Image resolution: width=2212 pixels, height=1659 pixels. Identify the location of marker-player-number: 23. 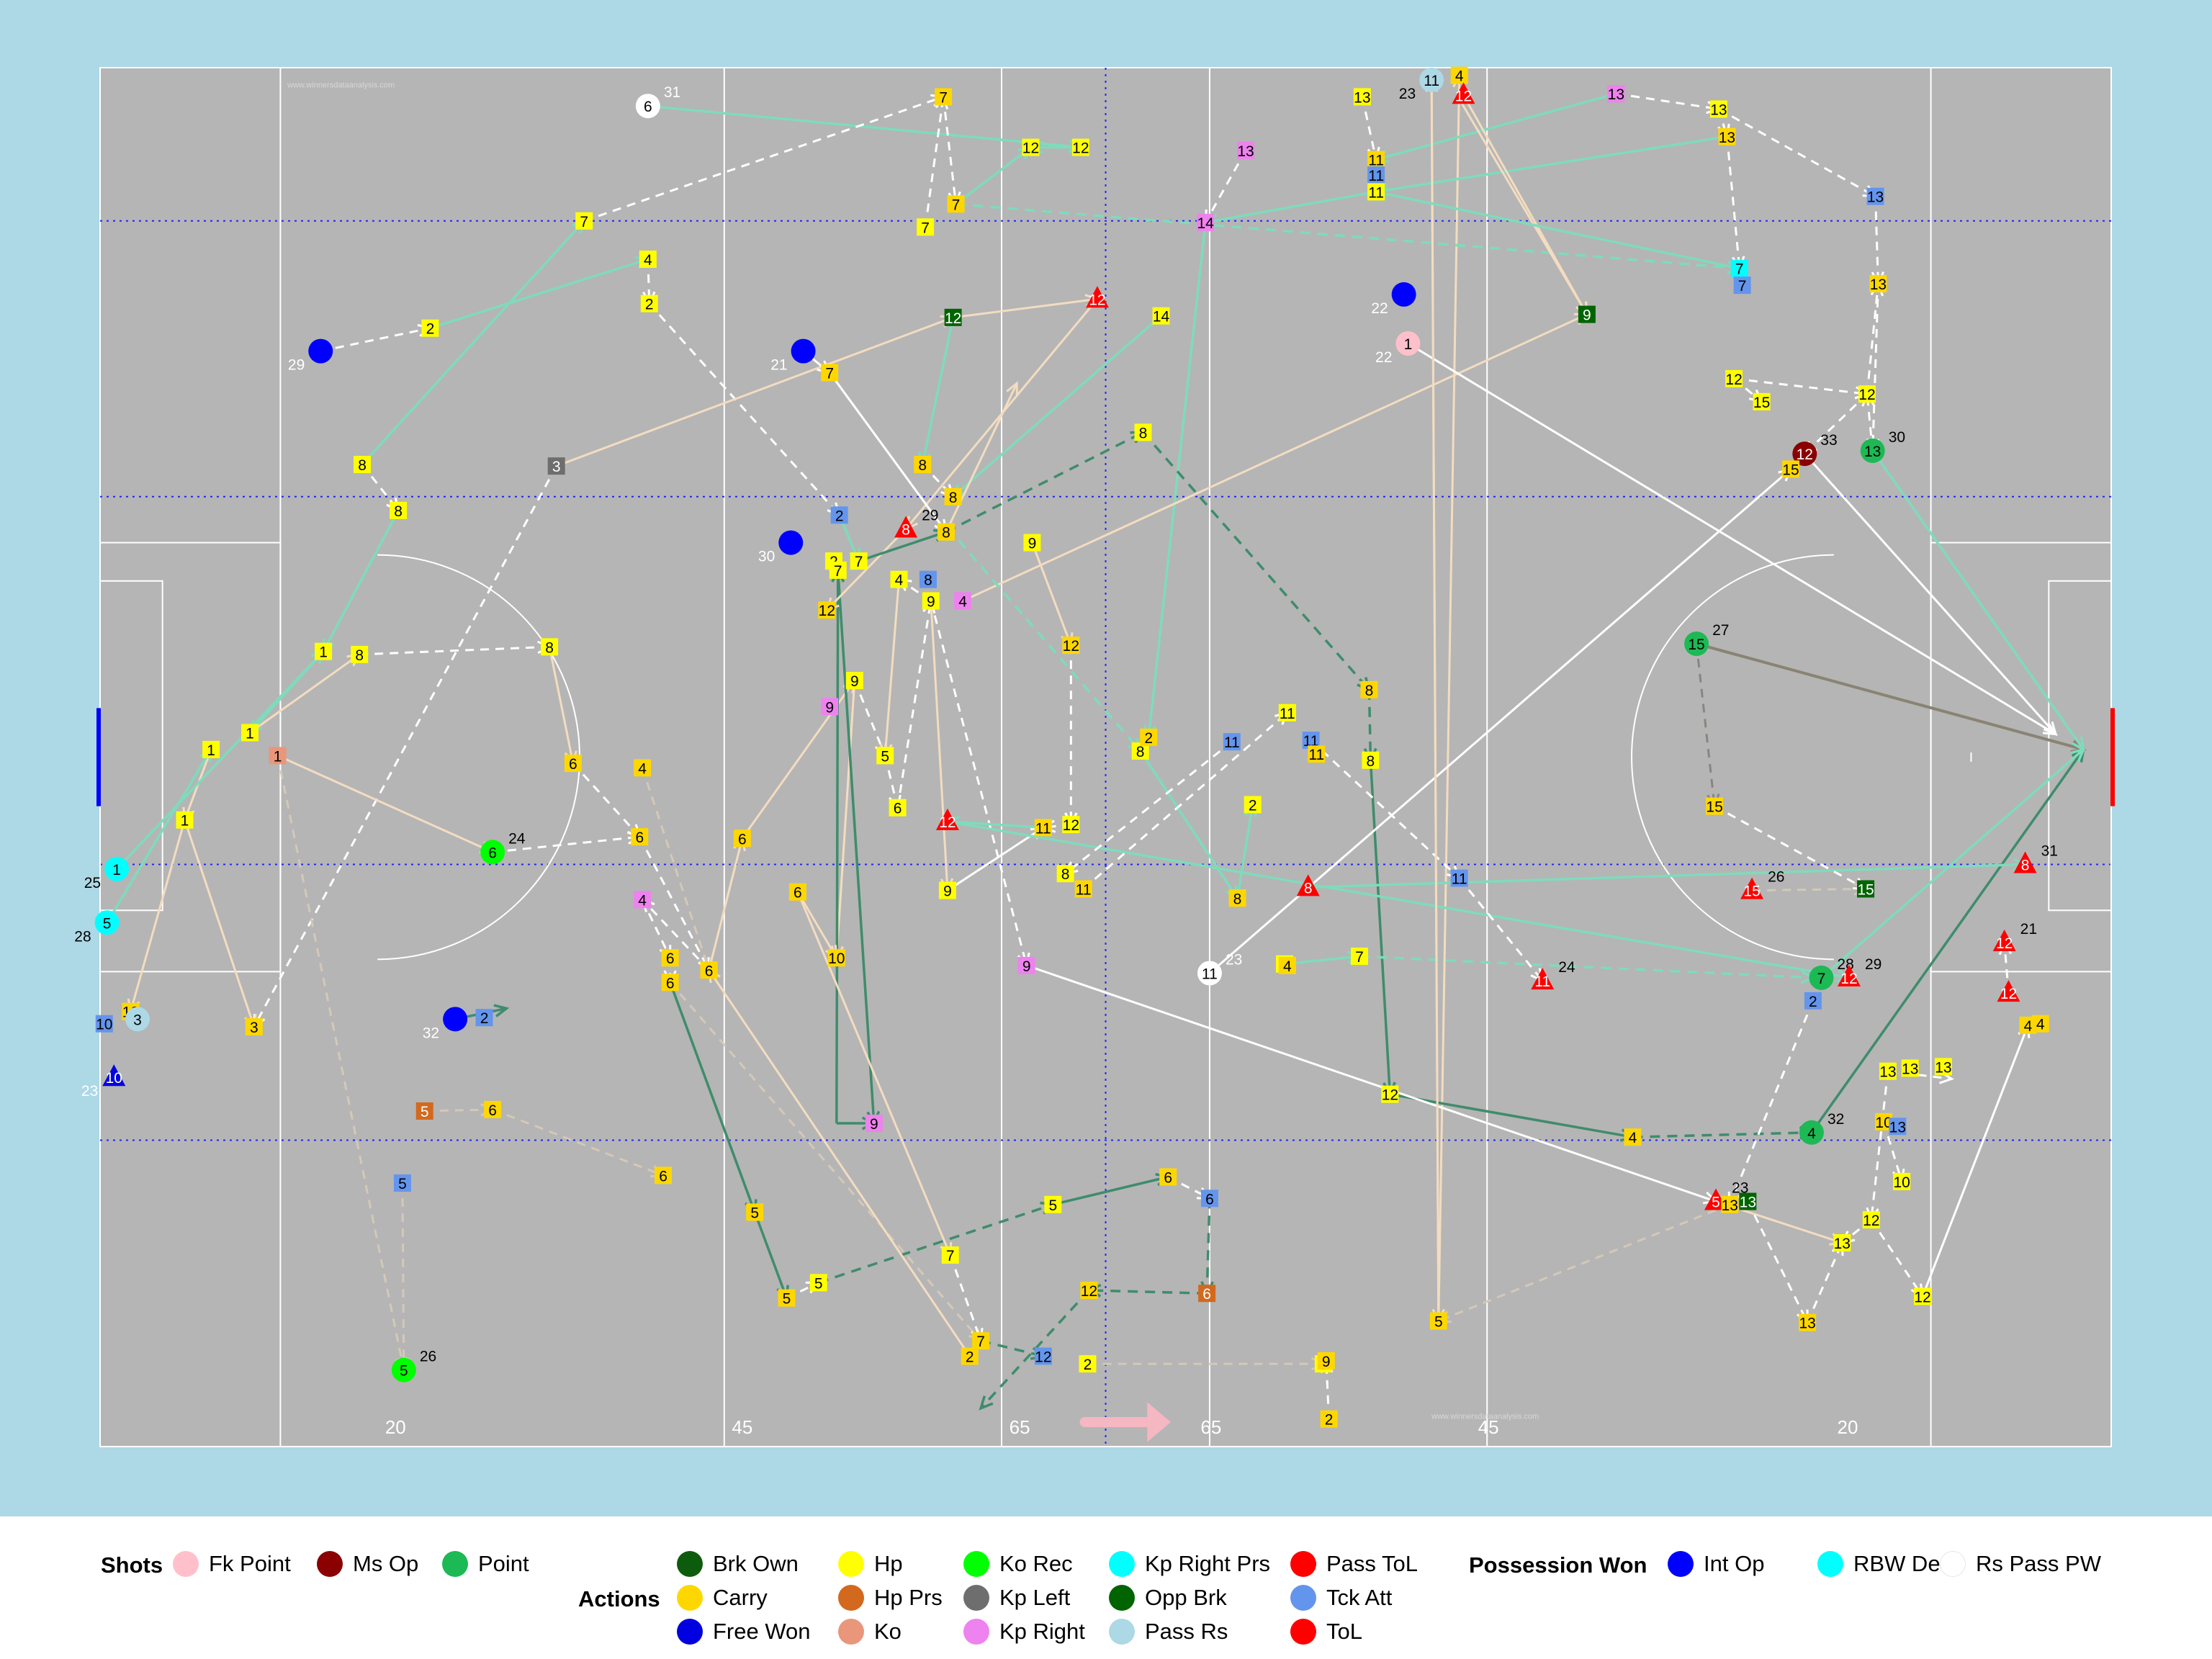
(1234, 960).